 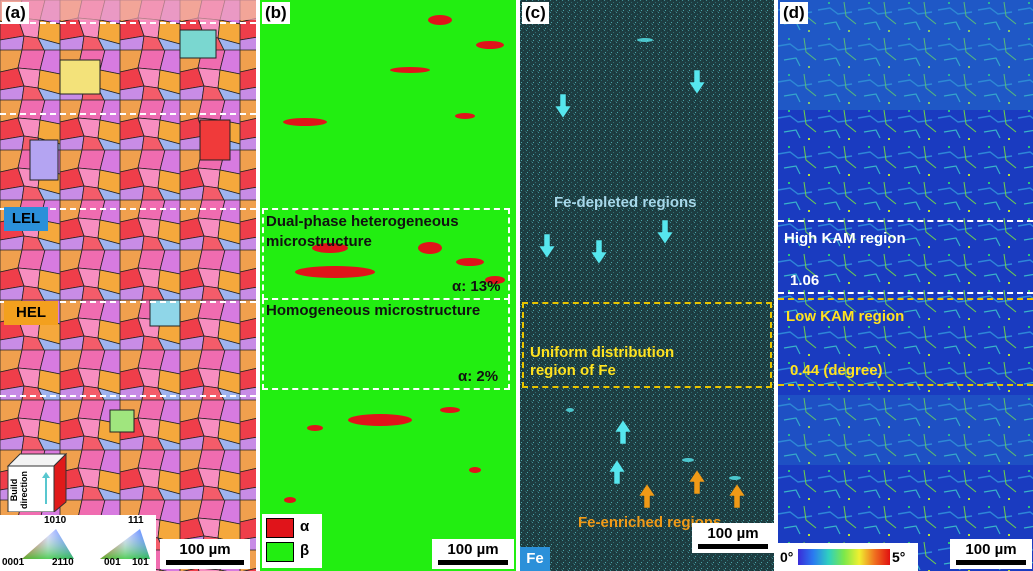 What do you see at coordinates (13, 562) in the screenshot?
I see `hex-left-label: 0001` at bounding box center [13, 562].